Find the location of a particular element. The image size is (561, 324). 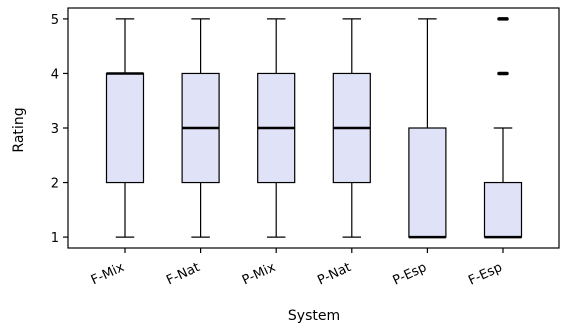

box-f-nat is located at coordinates (200, 128).